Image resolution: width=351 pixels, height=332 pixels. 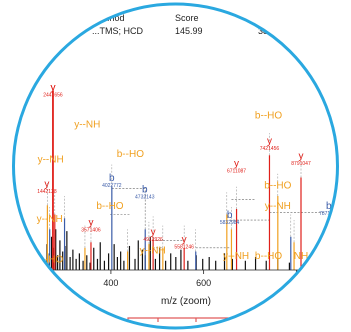 I want to click on ion-mz-label: 8791047, so click(x=301, y=164).